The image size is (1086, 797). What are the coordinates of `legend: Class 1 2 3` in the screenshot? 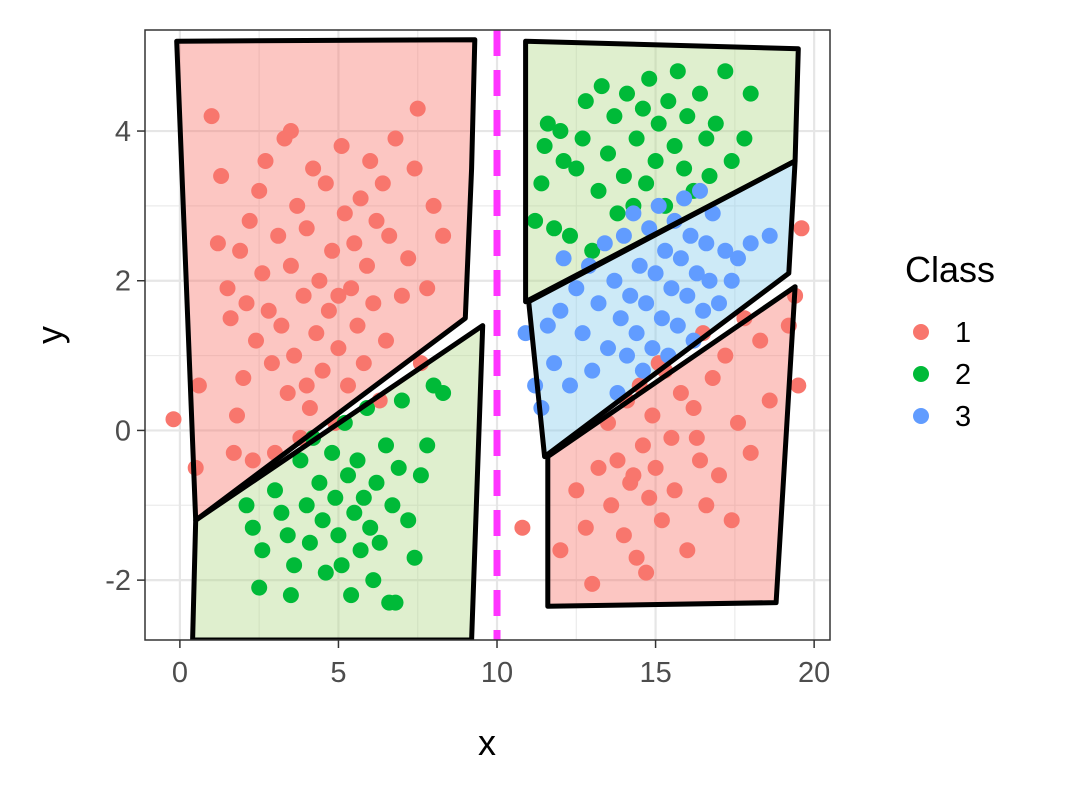 It's located at (950, 341).